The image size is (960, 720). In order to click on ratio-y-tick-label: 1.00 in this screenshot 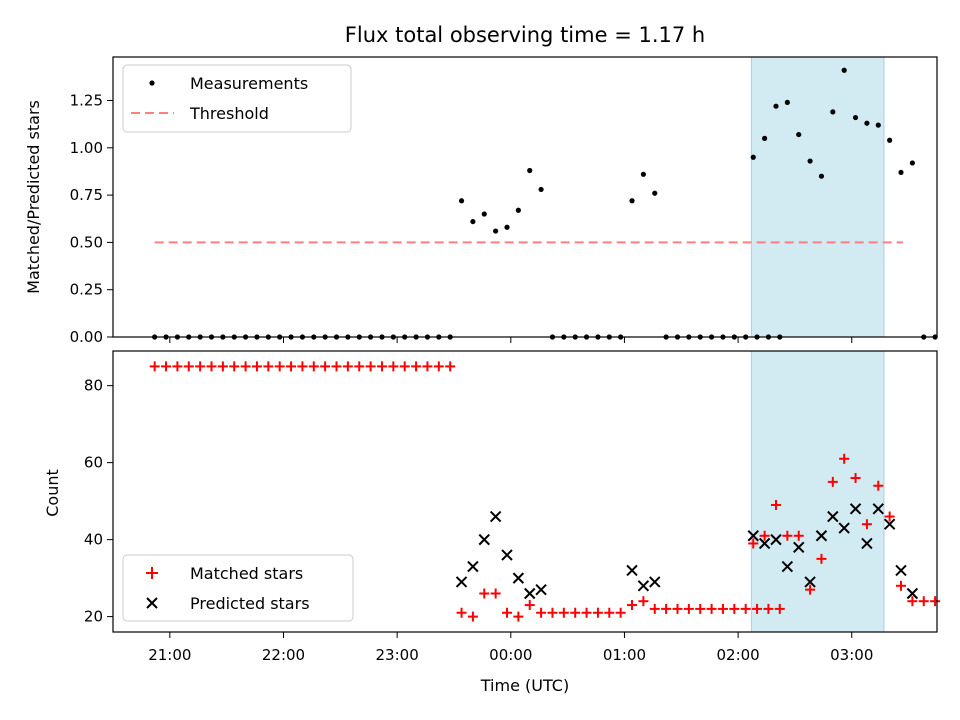, I will do `click(86, 148)`.